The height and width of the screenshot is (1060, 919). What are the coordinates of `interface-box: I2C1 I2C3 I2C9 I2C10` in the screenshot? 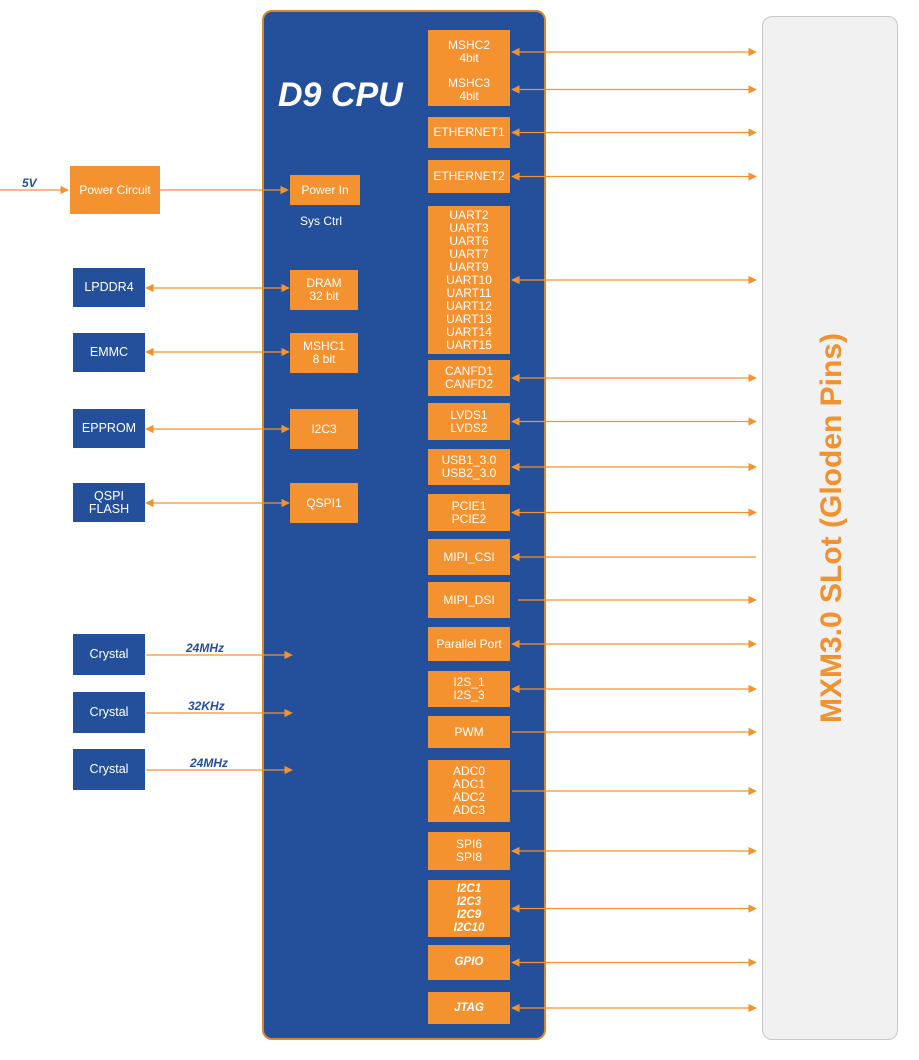 It's located at (469, 908).